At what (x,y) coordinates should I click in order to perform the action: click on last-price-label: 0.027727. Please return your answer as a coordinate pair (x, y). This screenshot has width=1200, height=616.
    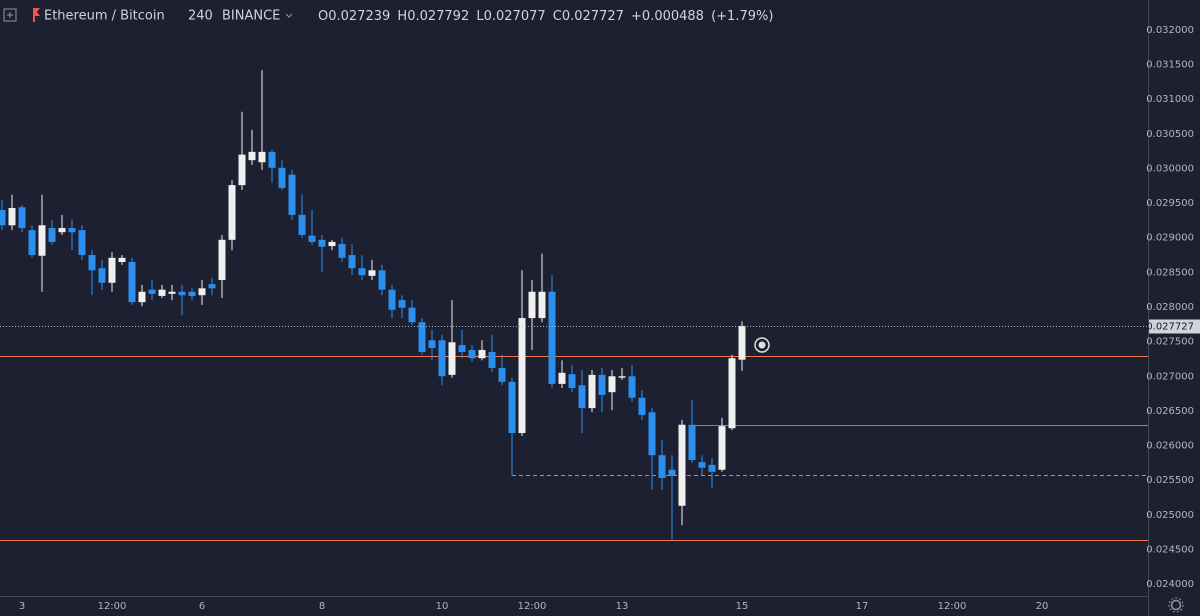
    Looking at the image, I should click on (1170, 327).